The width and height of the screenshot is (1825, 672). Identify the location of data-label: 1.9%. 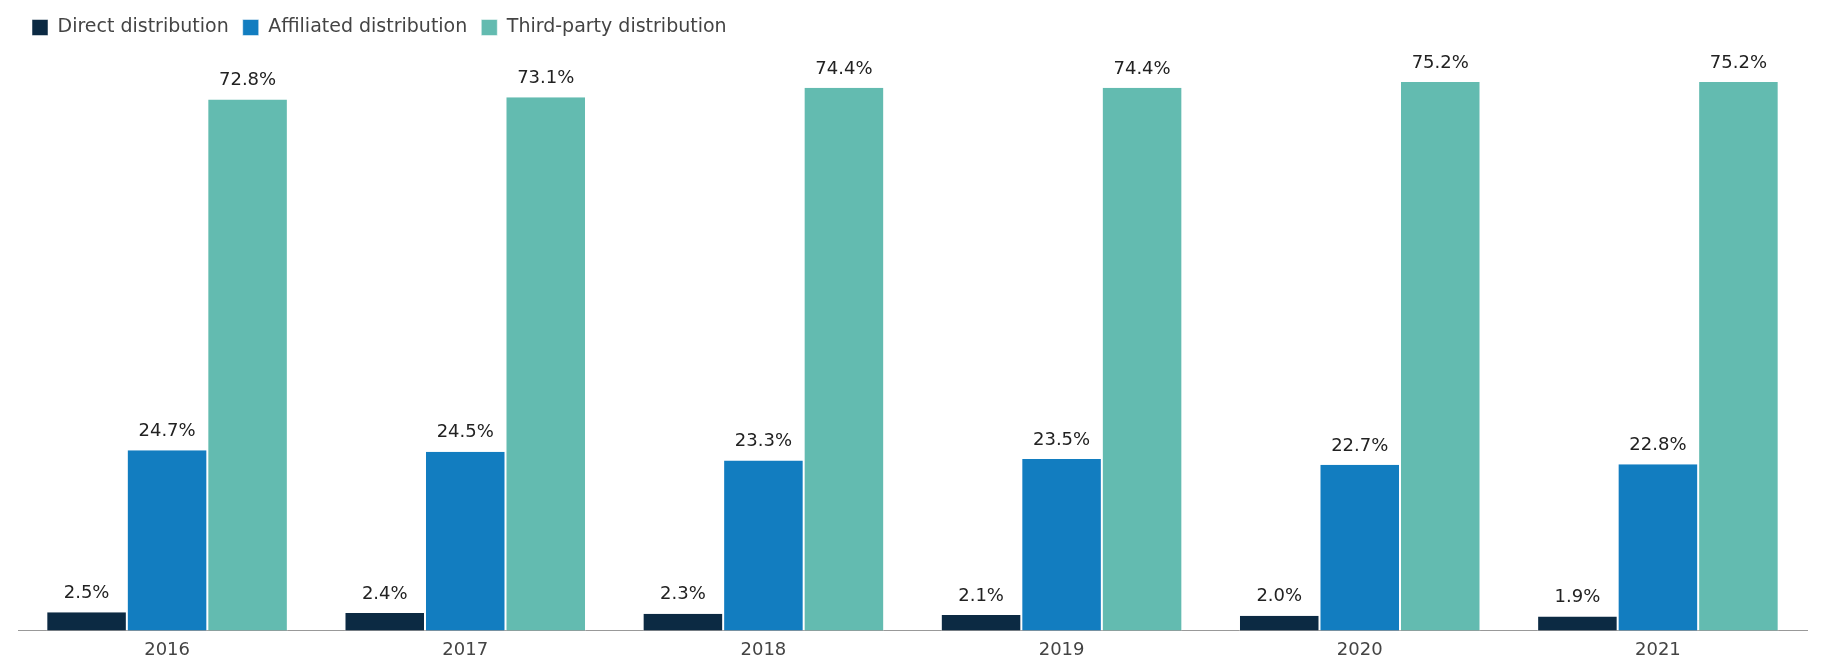
(1577, 596).